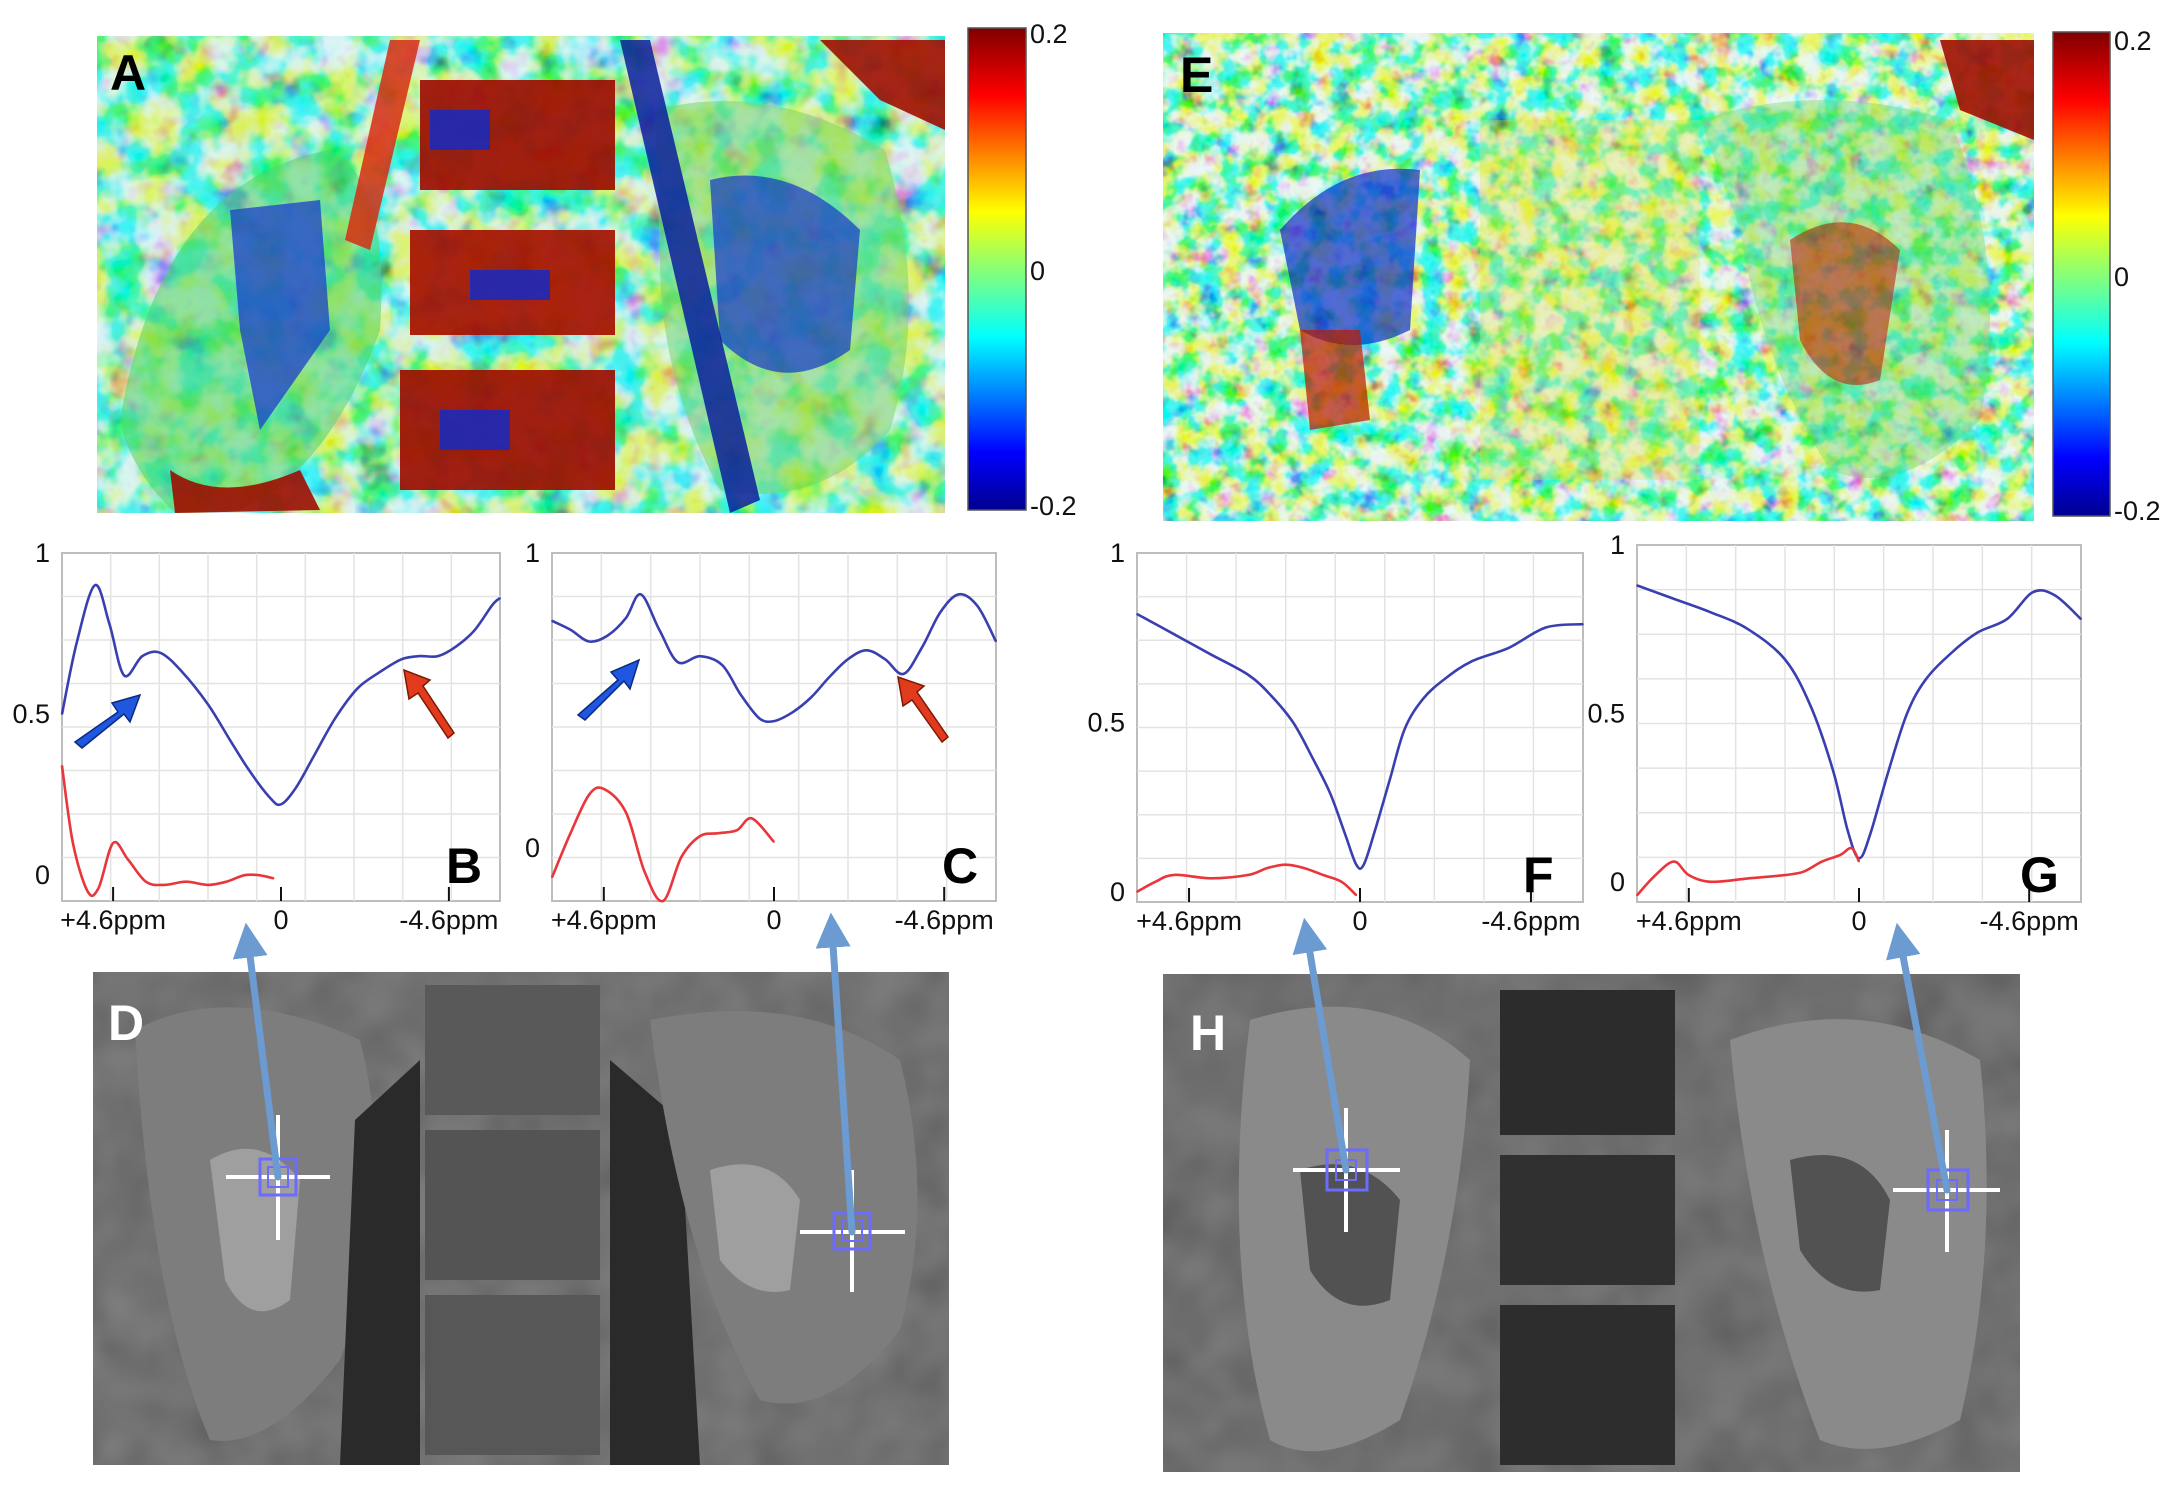  I want to click on mri-image-d, so click(521, 1218).